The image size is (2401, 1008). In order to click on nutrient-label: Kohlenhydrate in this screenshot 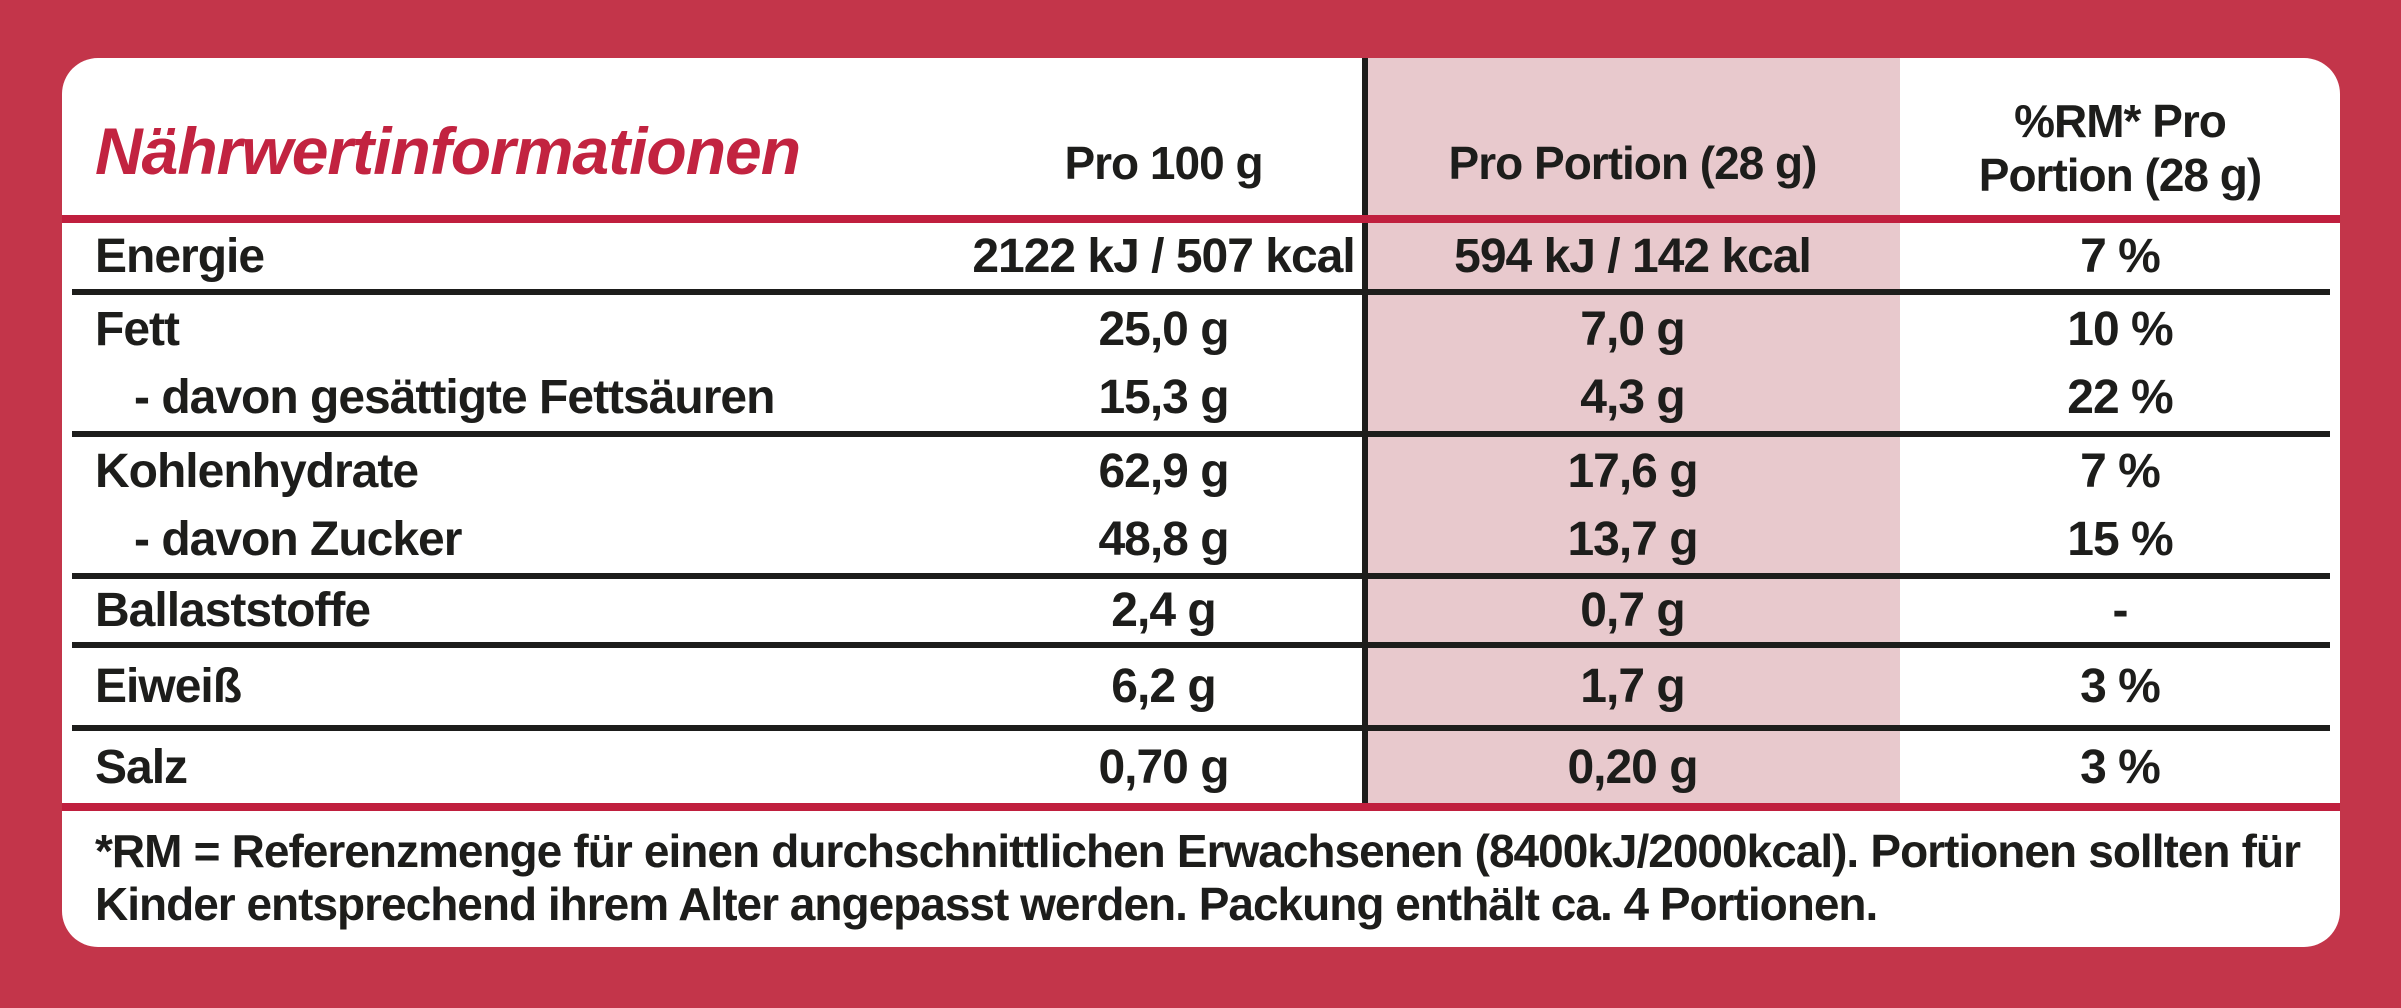, I will do `click(257, 471)`.